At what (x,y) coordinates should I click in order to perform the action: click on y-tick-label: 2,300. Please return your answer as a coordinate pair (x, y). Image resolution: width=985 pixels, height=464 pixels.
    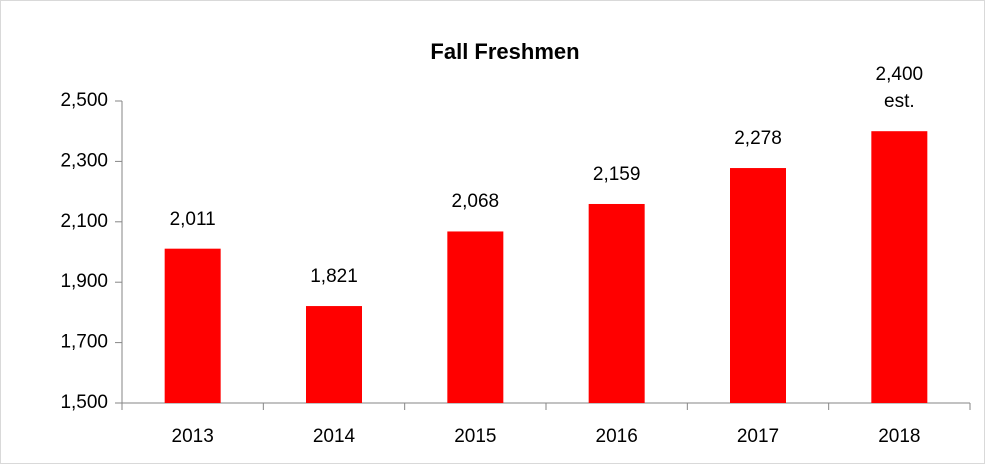
    Looking at the image, I should click on (84, 160).